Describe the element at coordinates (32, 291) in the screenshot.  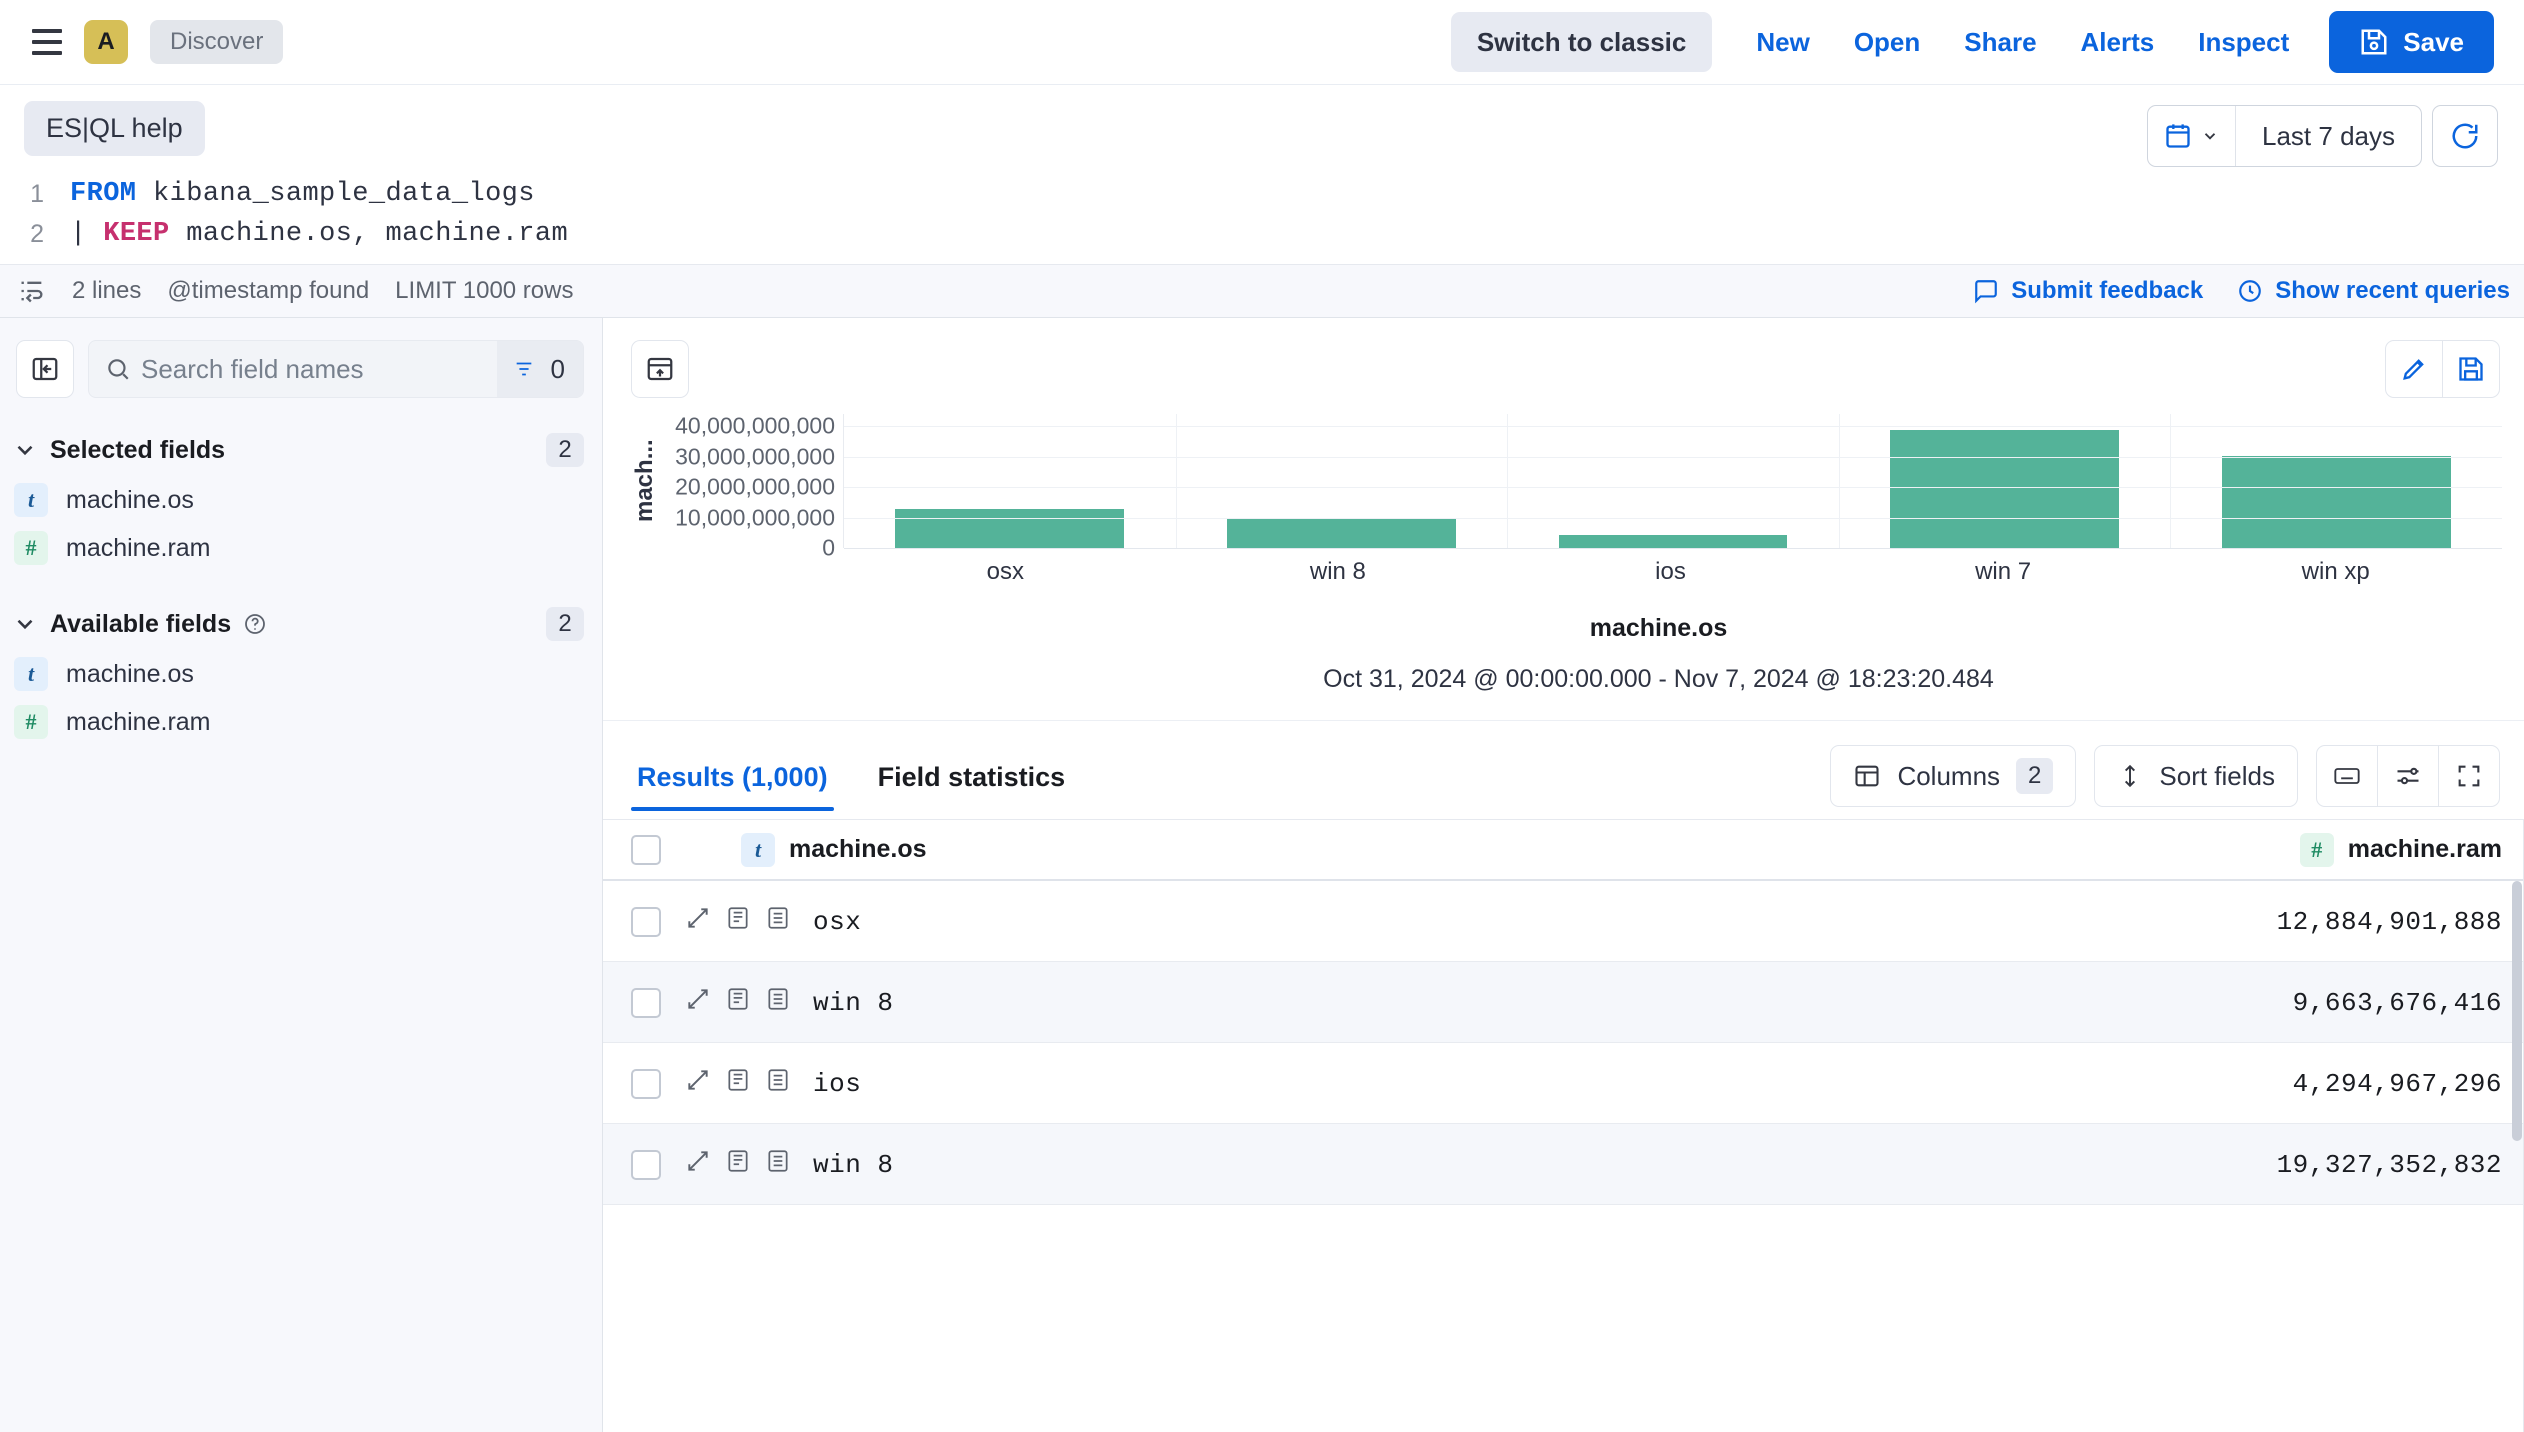
I see `text-wrap-icon` at that location.